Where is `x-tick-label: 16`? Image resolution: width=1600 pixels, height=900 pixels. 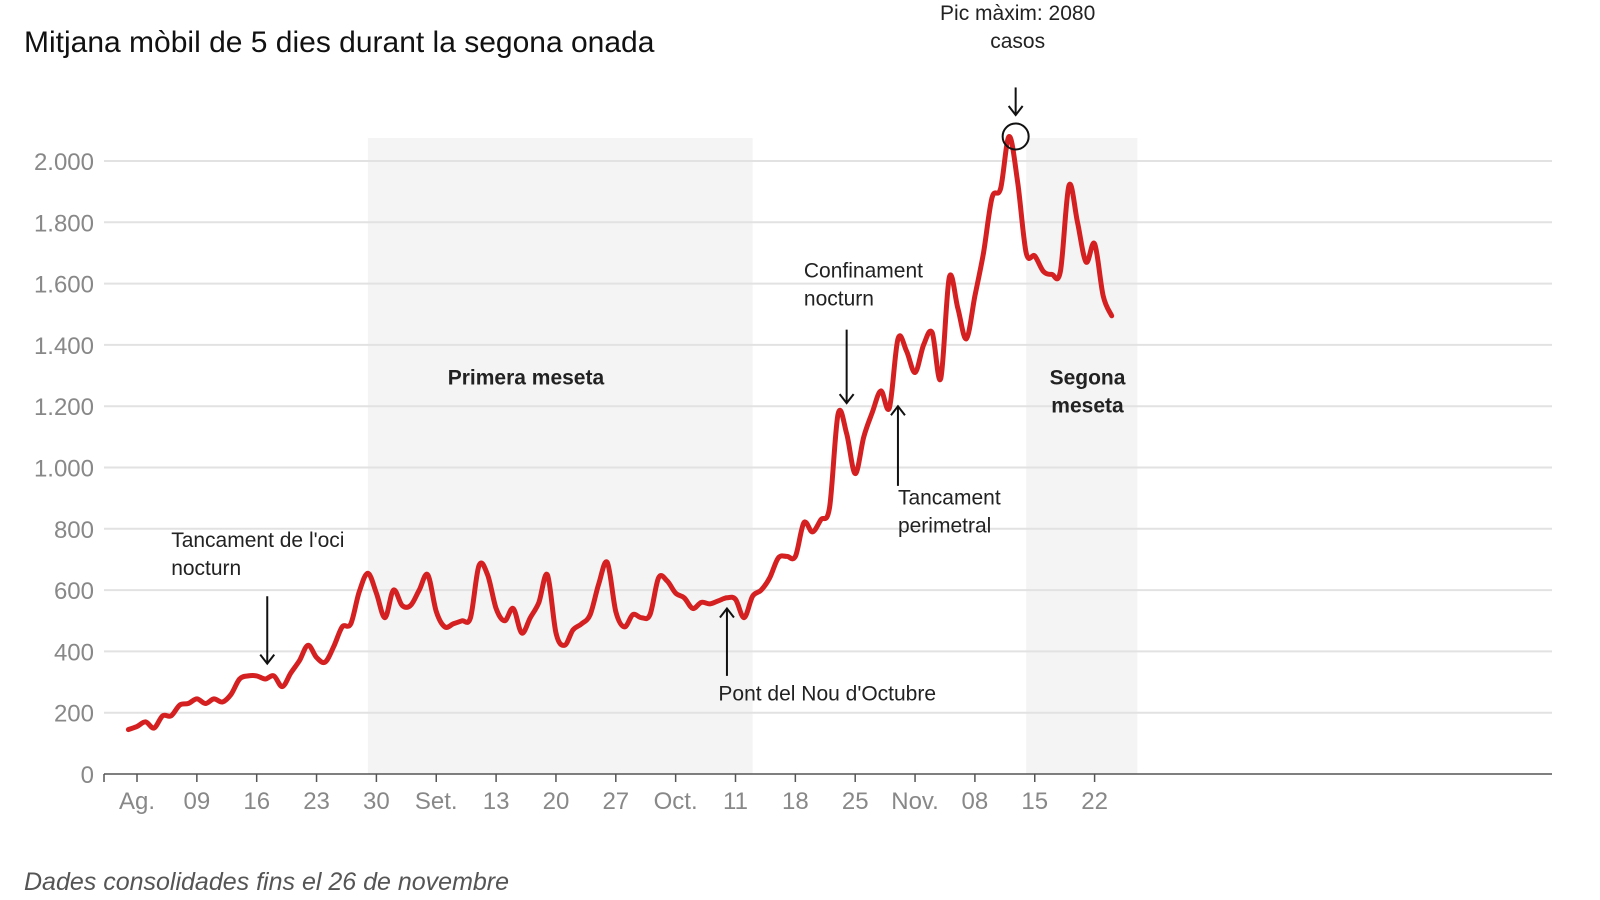 x-tick-label: 16 is located at coordinates (256, 801).